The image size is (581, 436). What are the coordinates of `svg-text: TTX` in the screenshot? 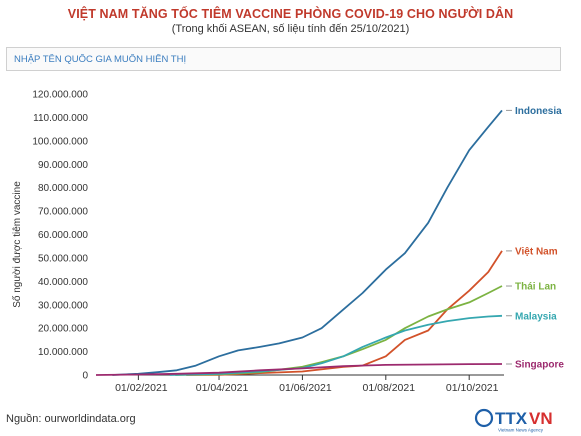 It's located at (511, 418).